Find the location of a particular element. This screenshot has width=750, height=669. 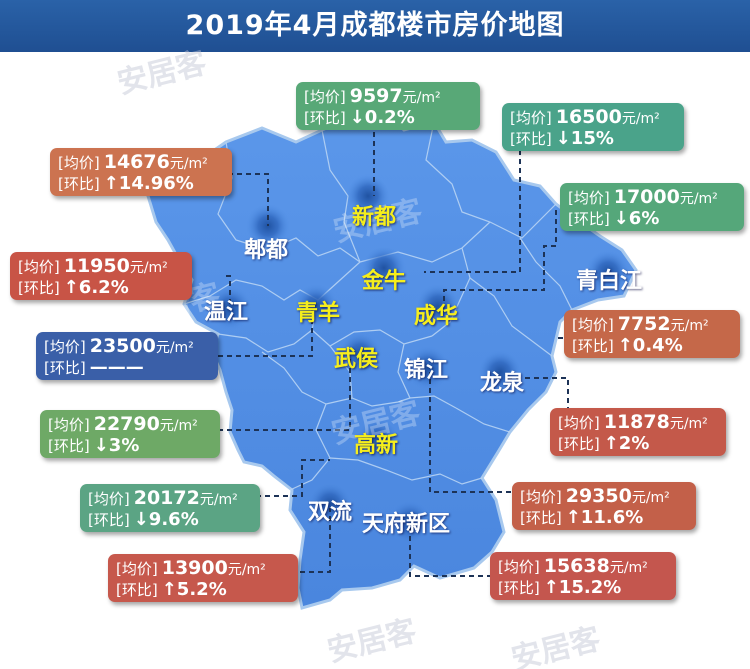

avg-price: 15638 is located at coordinates (576, 566).